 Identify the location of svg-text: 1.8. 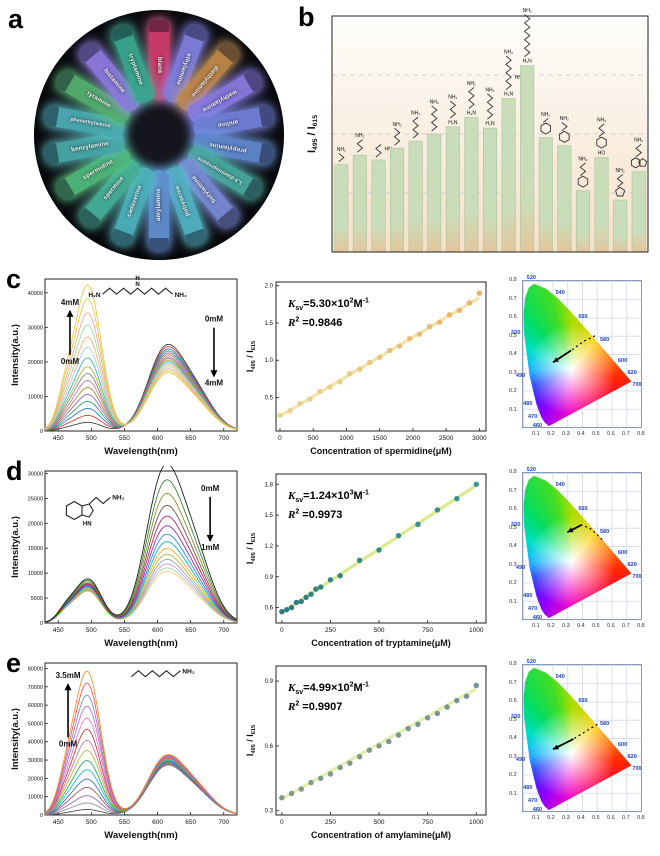
(269, 485).